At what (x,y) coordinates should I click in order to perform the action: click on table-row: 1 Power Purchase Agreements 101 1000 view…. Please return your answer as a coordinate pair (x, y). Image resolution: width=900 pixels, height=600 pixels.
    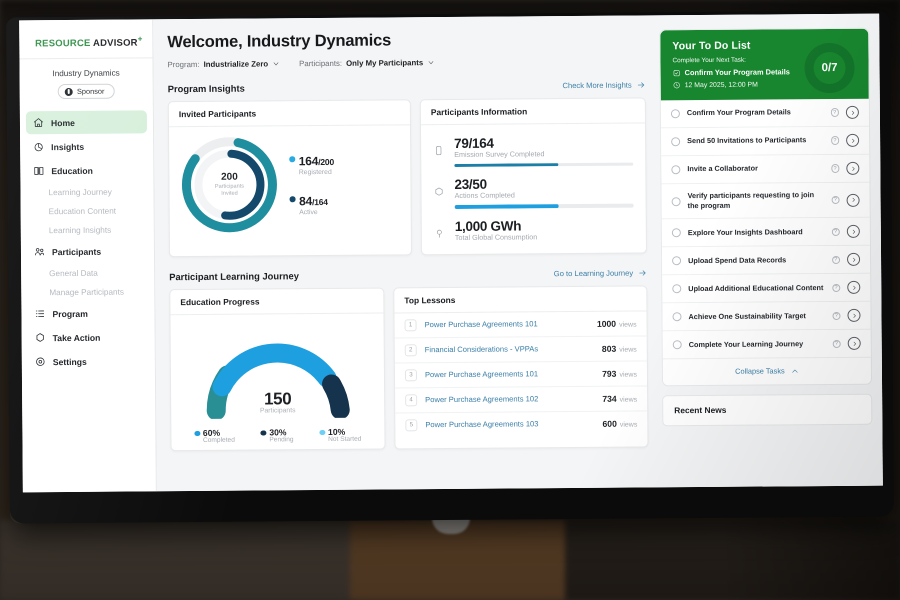
    Looking at the image, I should click on (520, 325).